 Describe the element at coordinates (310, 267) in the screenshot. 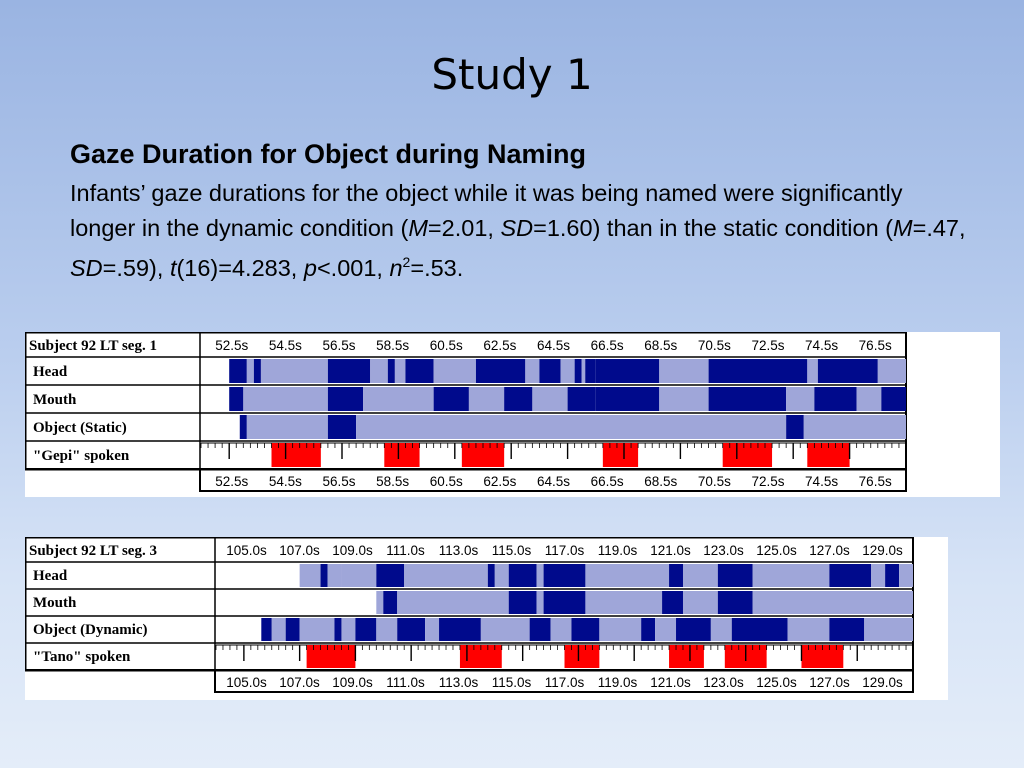

I see `p-value-symbol: p` at that location.